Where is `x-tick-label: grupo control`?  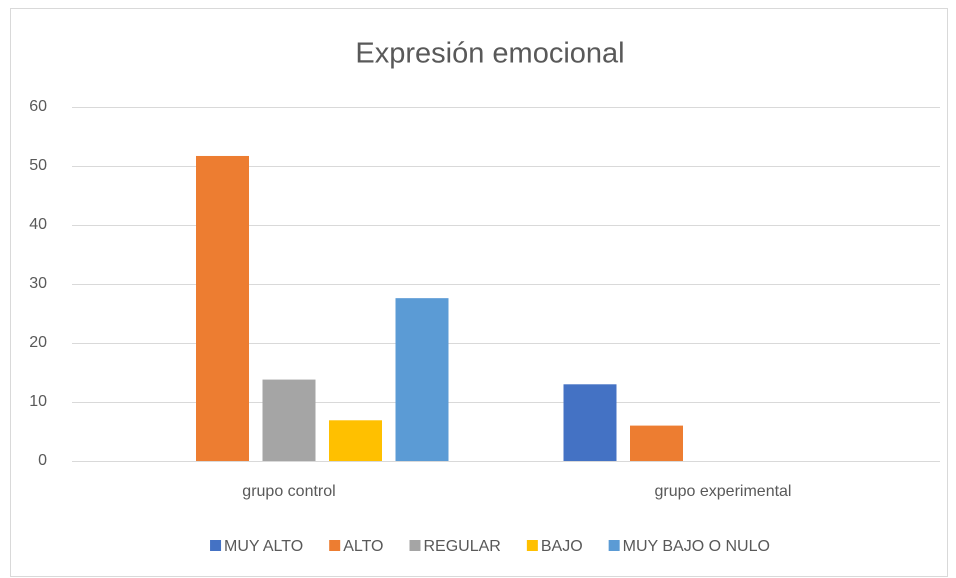 x-tick-label: grupo control is located at coordinates (288, 491).